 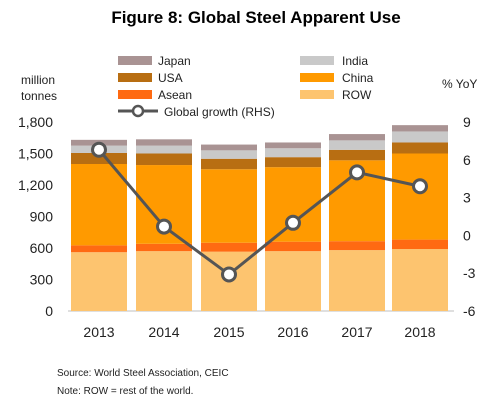 What do you see at coordinates (42, 217) in the screenshot?
I see `left-tick-label: 900` at bounding box center [42, 217].